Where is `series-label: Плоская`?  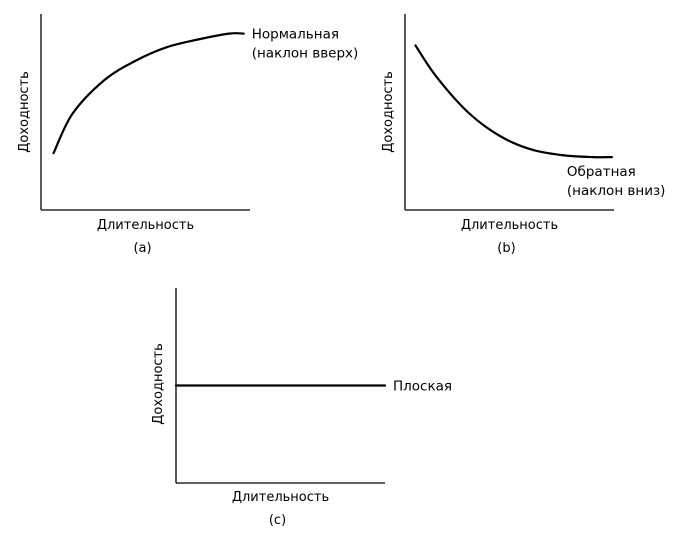 series-label: Плоская is located at coordinates (422, 387).